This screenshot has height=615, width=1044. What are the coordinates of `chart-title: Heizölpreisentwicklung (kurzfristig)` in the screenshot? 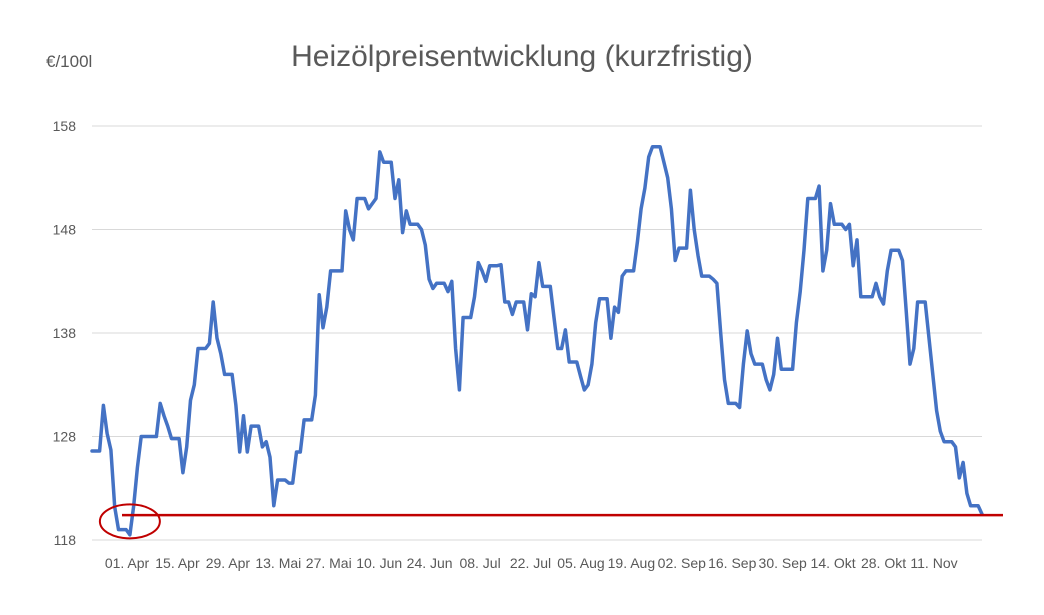 It's located at (522, 56).